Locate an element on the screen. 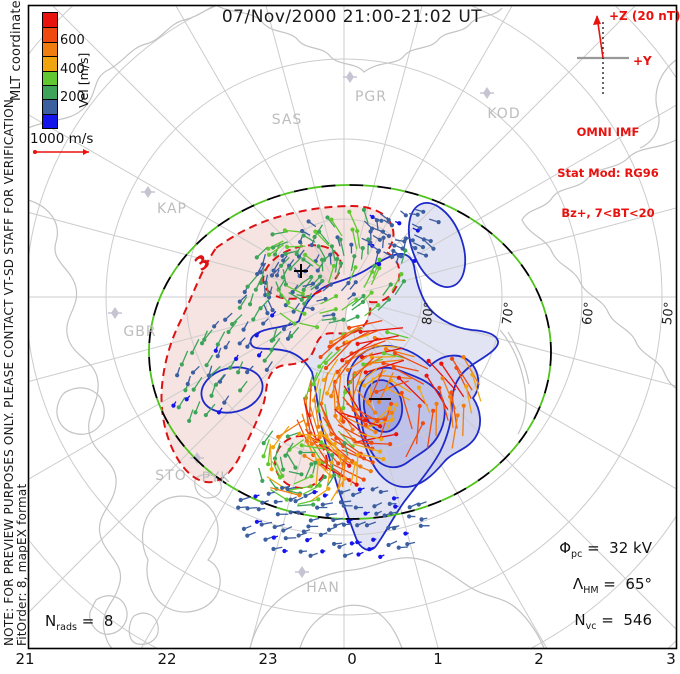  velocity-key-arrow is located at coordinates (61, 152).